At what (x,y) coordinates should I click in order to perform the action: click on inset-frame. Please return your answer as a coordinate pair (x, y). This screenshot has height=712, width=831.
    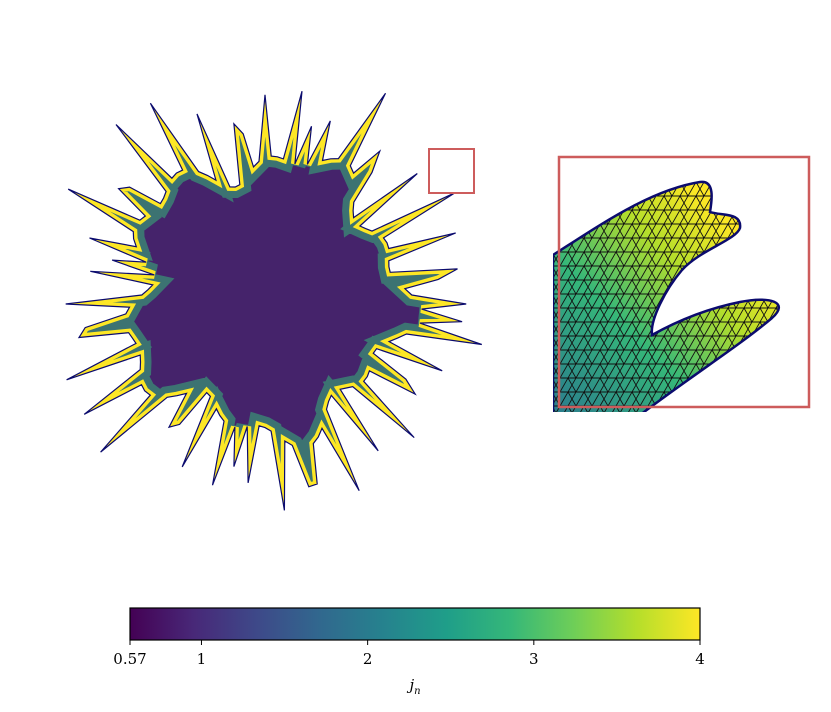
    Looking at the image, I should click on (684, 282).